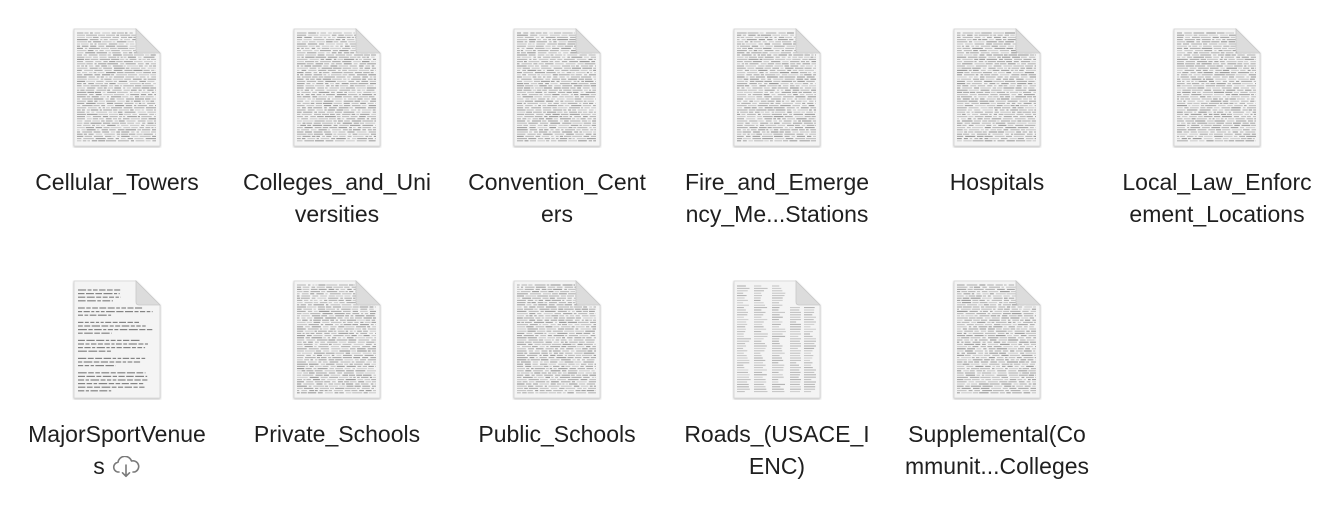  Describe the element at coordinates (777, 198) in the screenshot. I see `file-name: Fire_and_Emerge ncy_Me...Stations` at that location.